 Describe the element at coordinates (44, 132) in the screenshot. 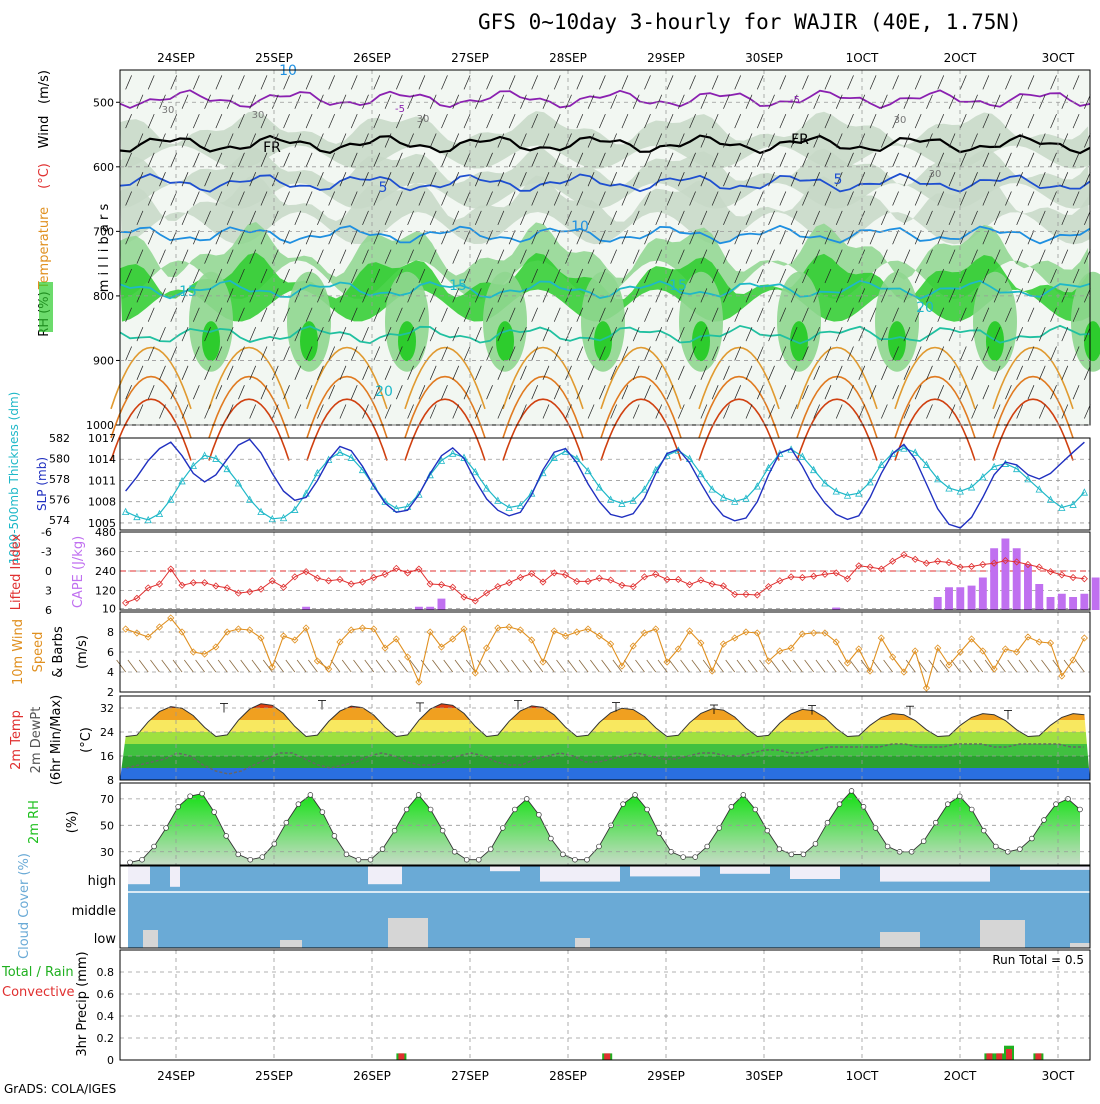

I see `side-label: Wind` at that location.